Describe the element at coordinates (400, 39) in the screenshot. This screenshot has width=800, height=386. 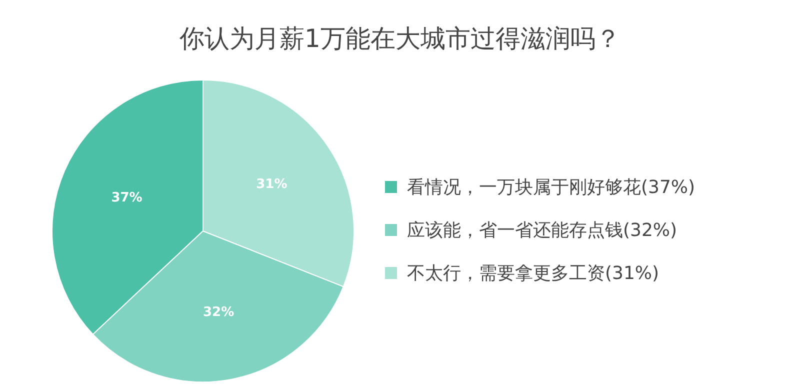
I see `chart-title: 你认为月薪1万能在大城市过得滋润吗？` at that location.